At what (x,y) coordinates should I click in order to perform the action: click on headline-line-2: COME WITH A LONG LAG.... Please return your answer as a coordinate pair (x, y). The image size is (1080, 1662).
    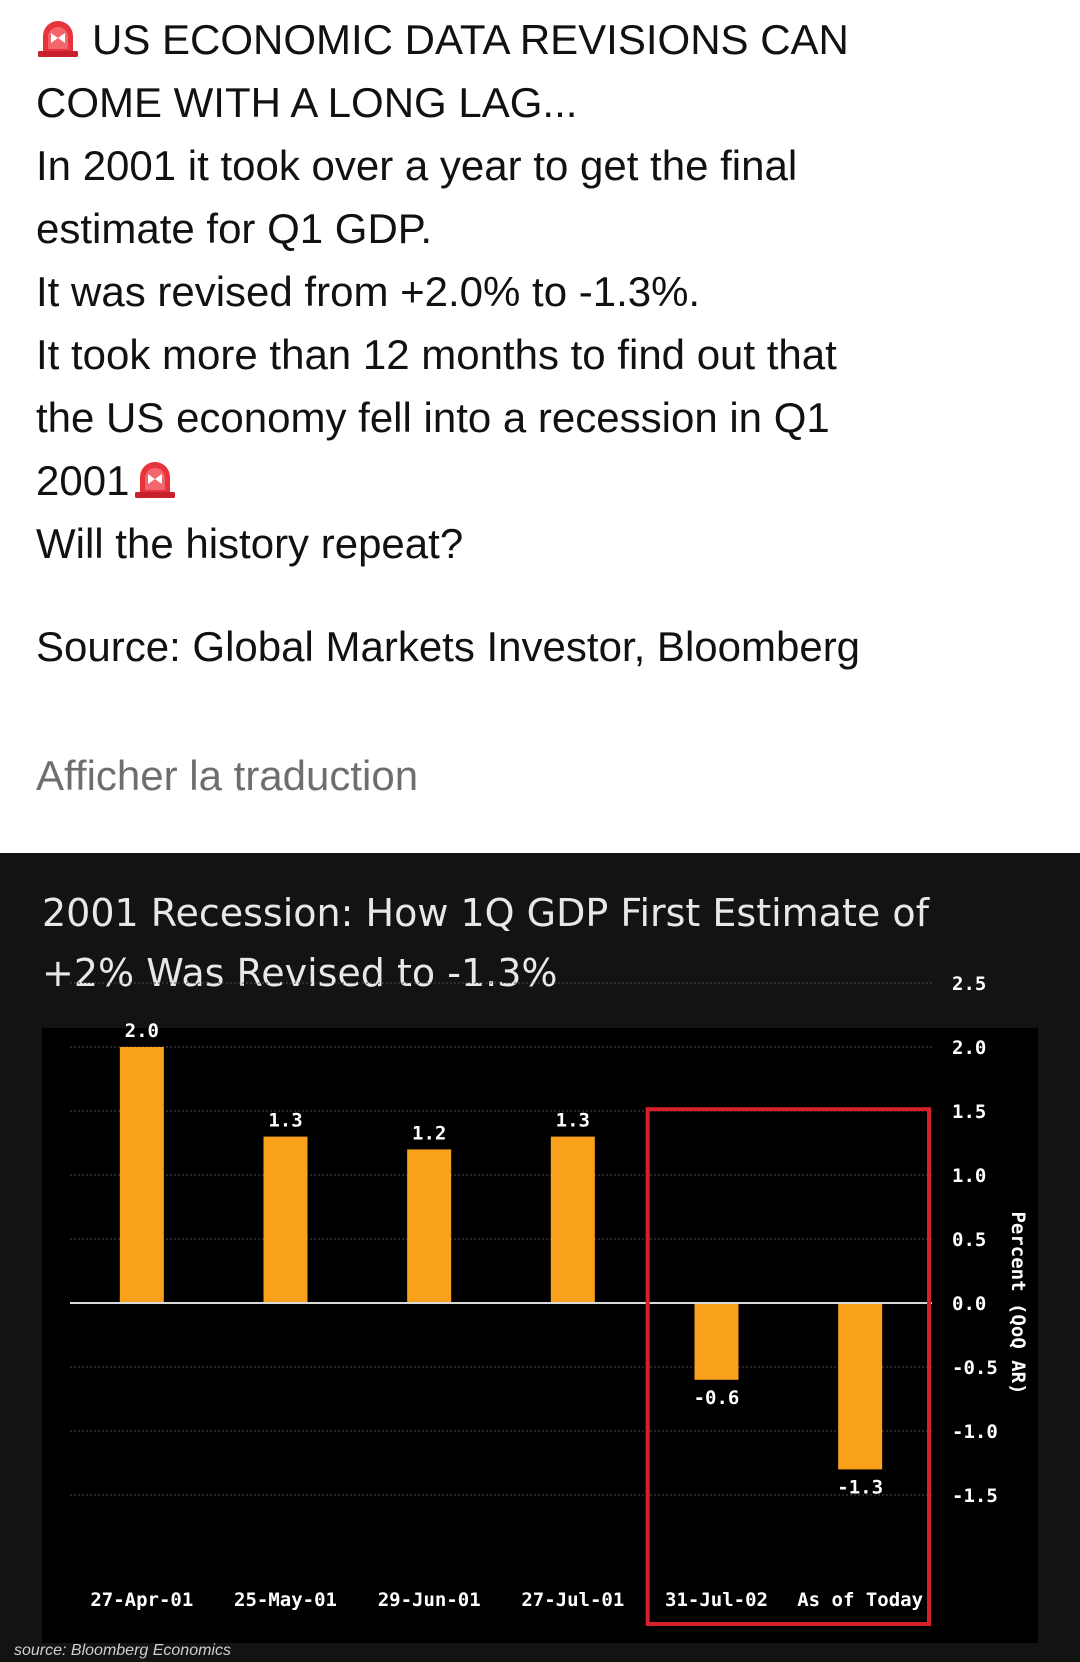
    Looking at the image, I should click on (307, 102).